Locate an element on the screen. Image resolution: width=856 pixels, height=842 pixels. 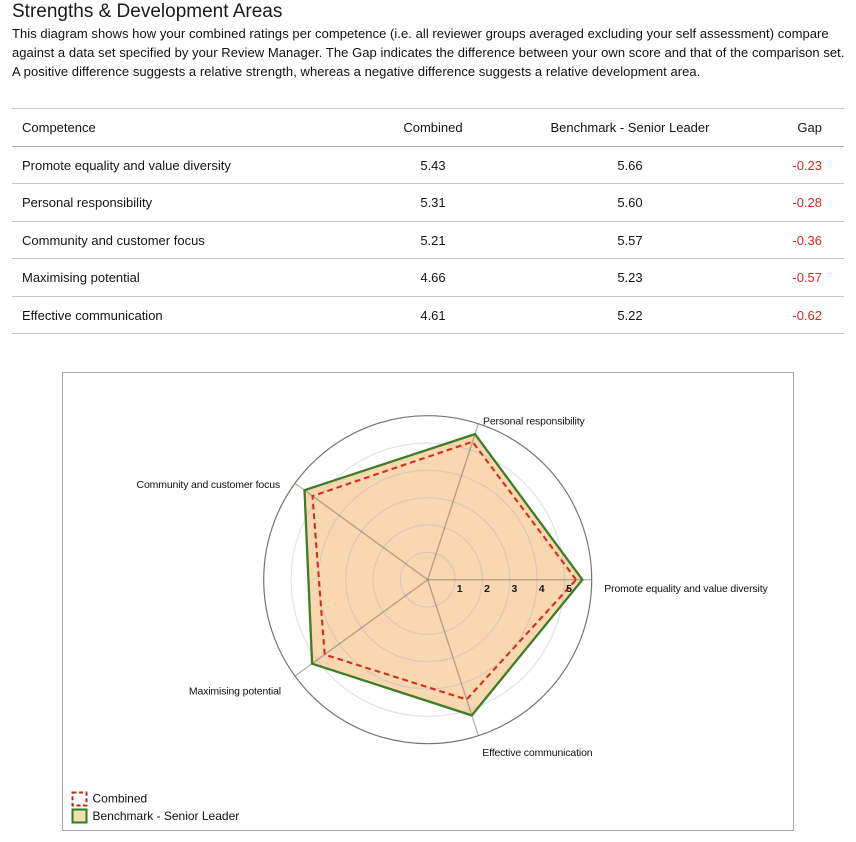
svg-text: 3 is located at coordinates (514, 589).